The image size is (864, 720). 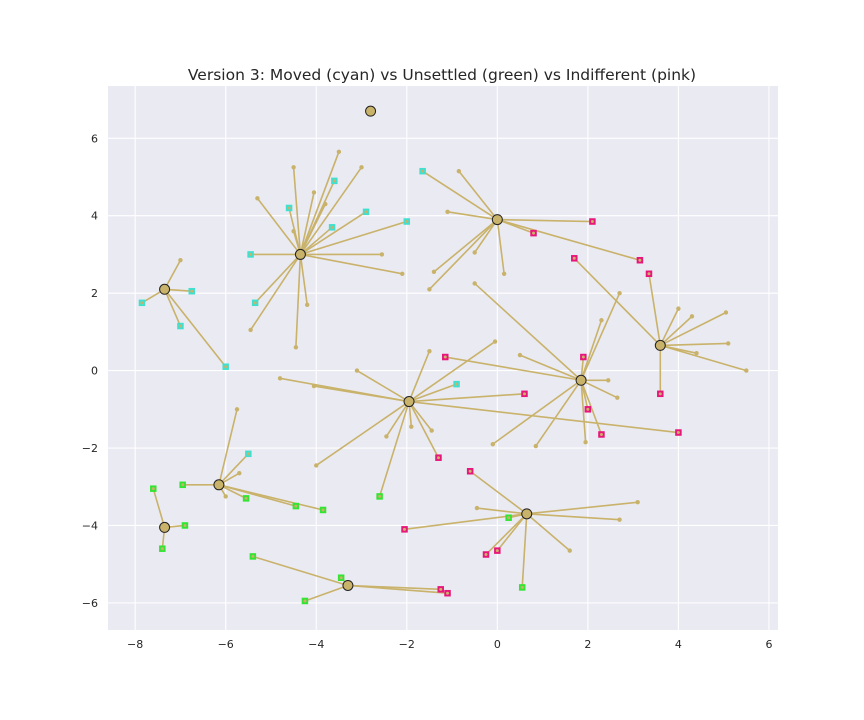 What do you see at coordinates (94, 138) in the screenshot?
I see `y-tick-label: 6` at bounding box center [94, 138].